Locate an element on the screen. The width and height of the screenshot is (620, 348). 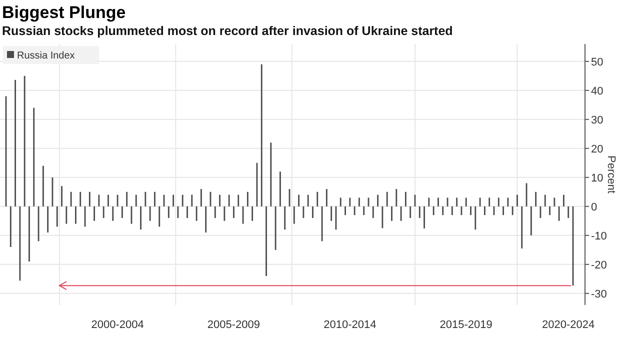
y-tick-label: 30 is located at coordinates (597, 120).